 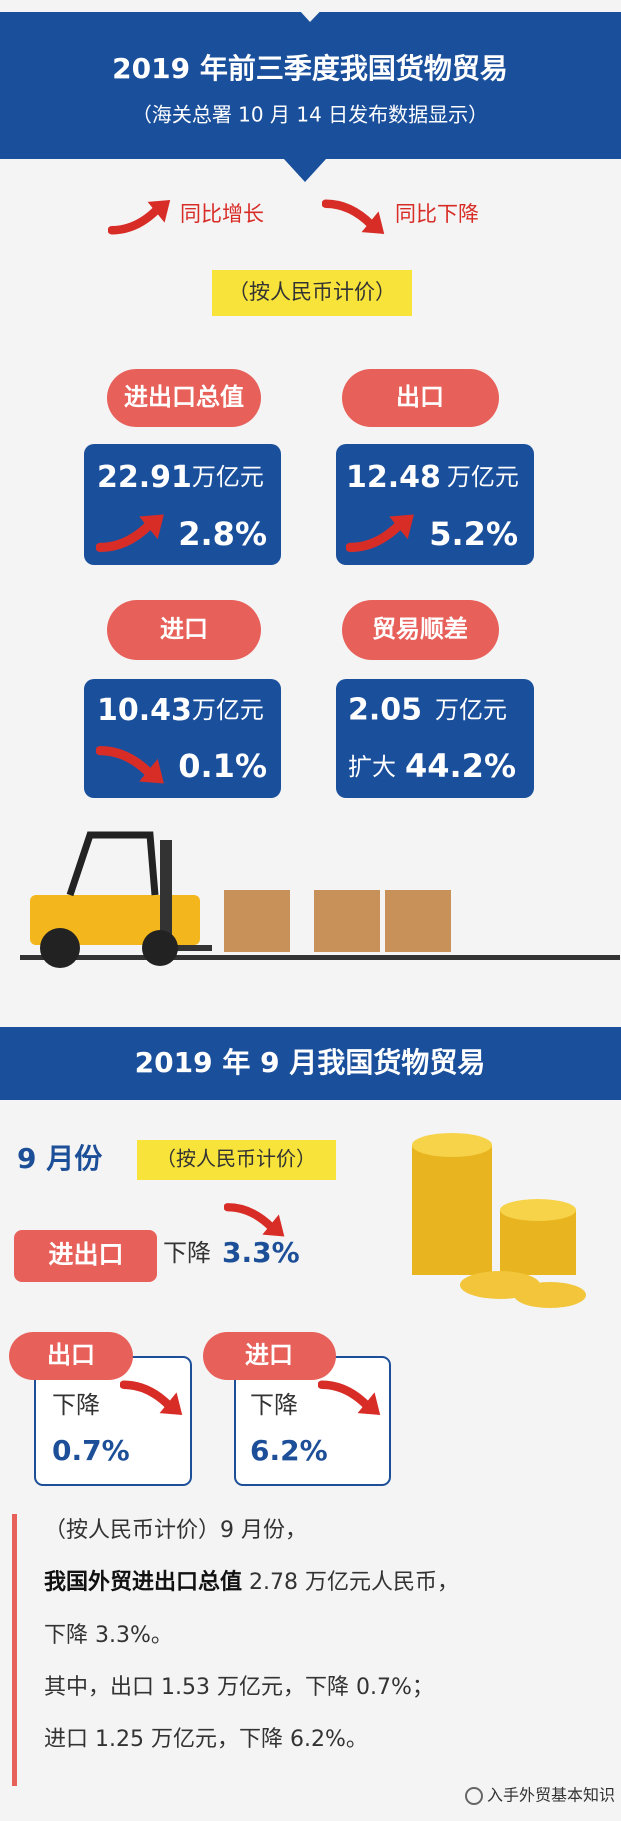 I want to click on currency-note: （按人民币计价）, so click(x=312, y=292).